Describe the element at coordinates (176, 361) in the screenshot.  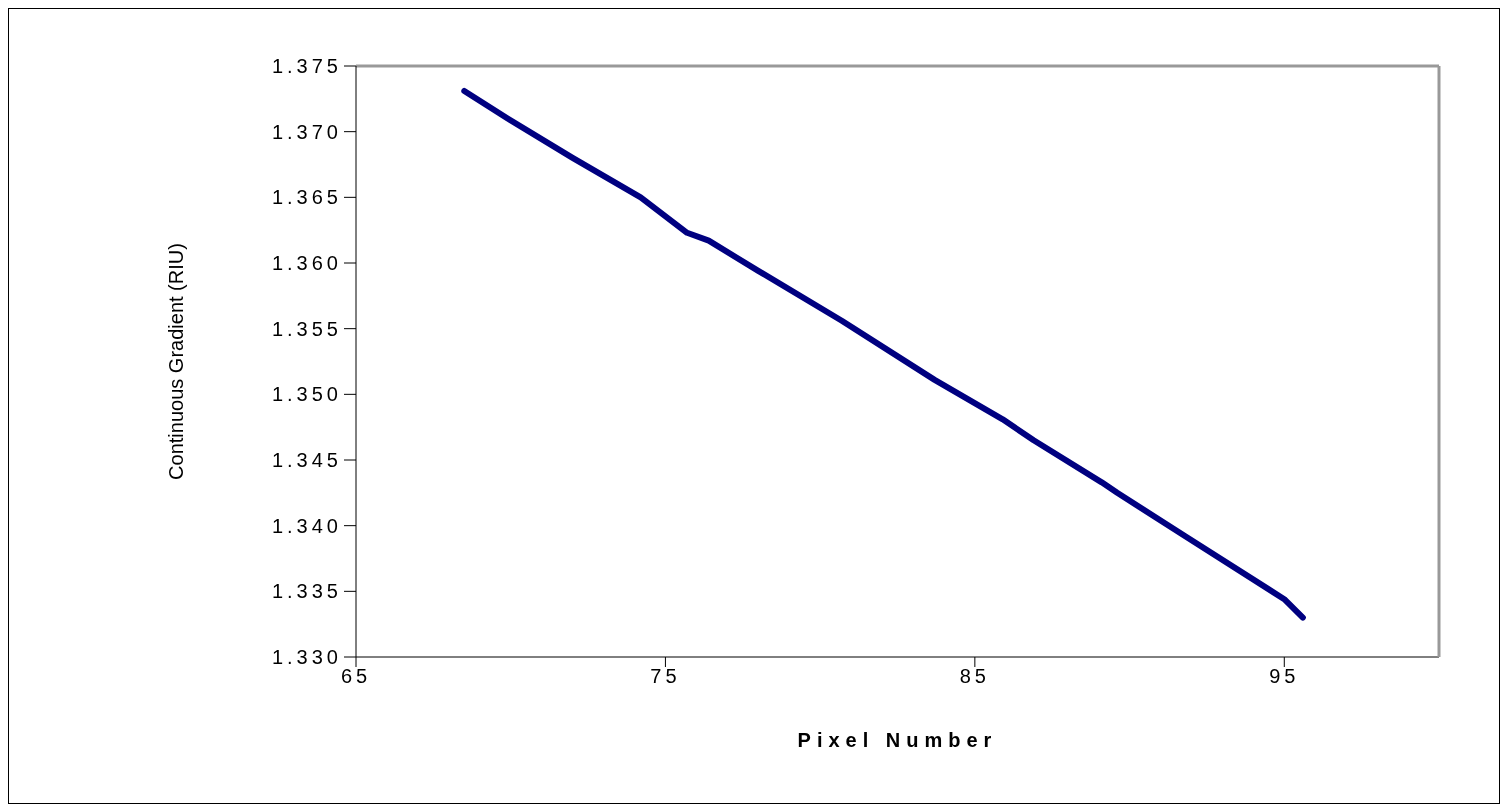
I see `y-axis-title: Continuous Gradient (RIU)` at that location.